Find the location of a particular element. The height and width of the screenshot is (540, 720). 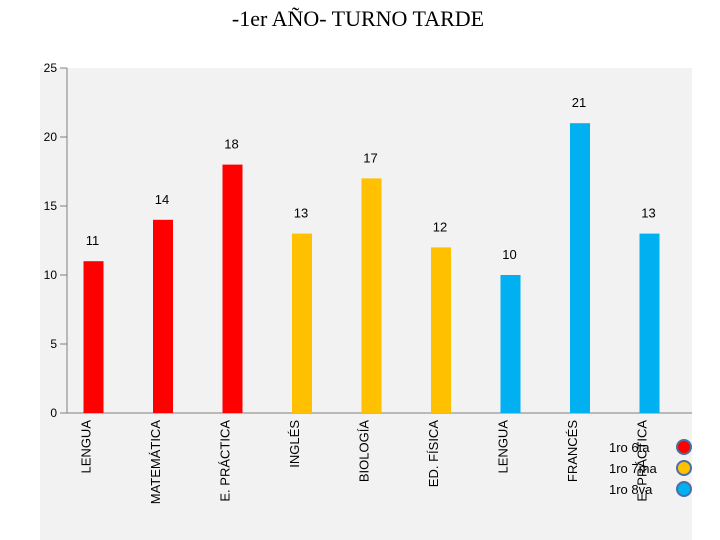

y-tick-label: 15 is located at coordinates (51, 206).